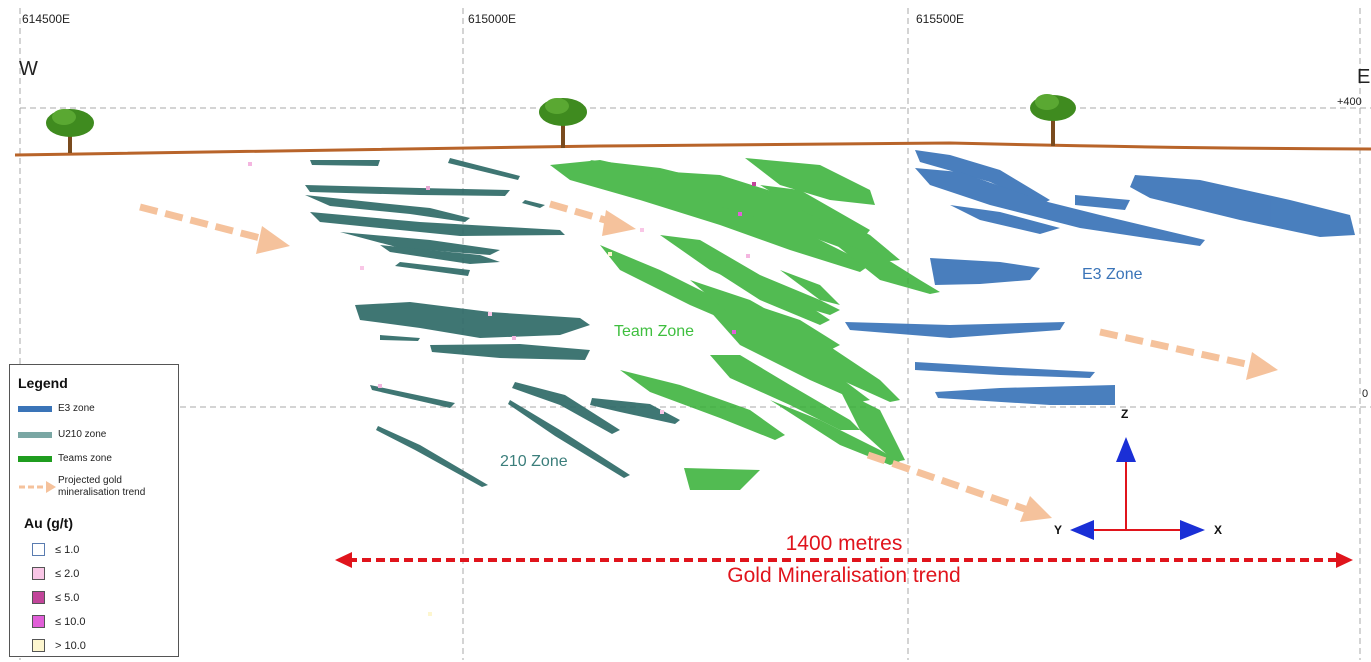 The image size is (1371, 662). Describe the element at coordinates (56, 409) in the screenshot. I see `legend-item-e3: E3 zone` at that location.